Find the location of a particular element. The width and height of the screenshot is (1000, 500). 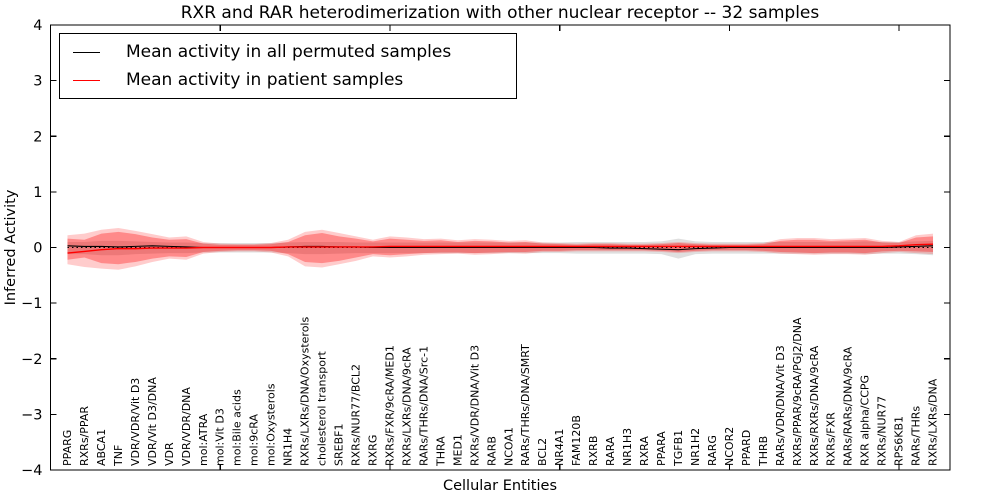

category-label: SREBF1 is located at coordinates (339, 445).